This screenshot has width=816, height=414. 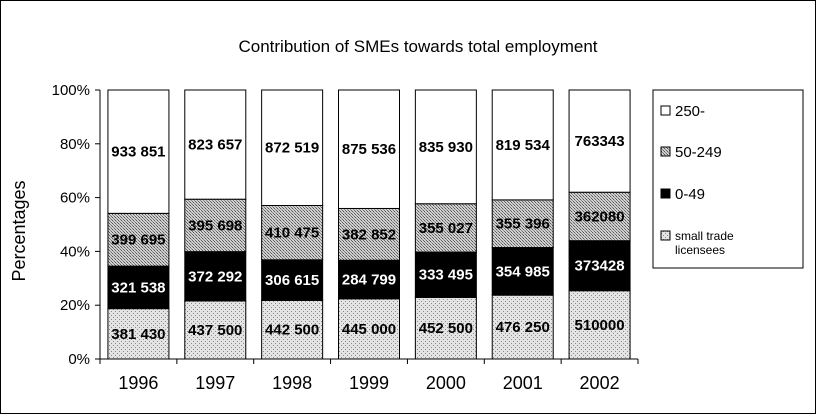 I want to click on legend-box, so click(x=728, y=179).